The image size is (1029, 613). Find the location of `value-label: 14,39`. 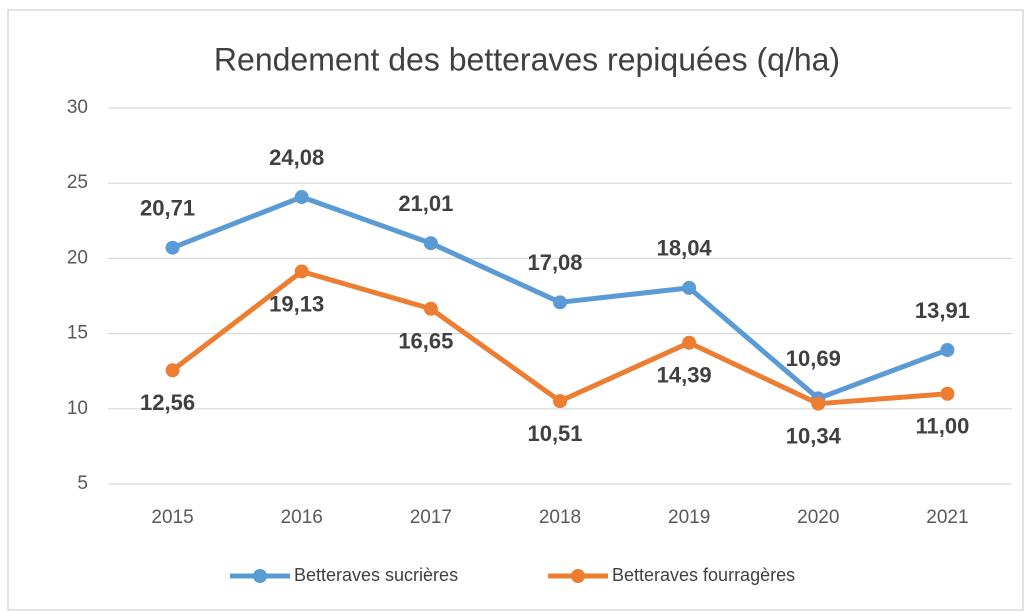

value-label: 14,39 is located at coordinates (684, 375).